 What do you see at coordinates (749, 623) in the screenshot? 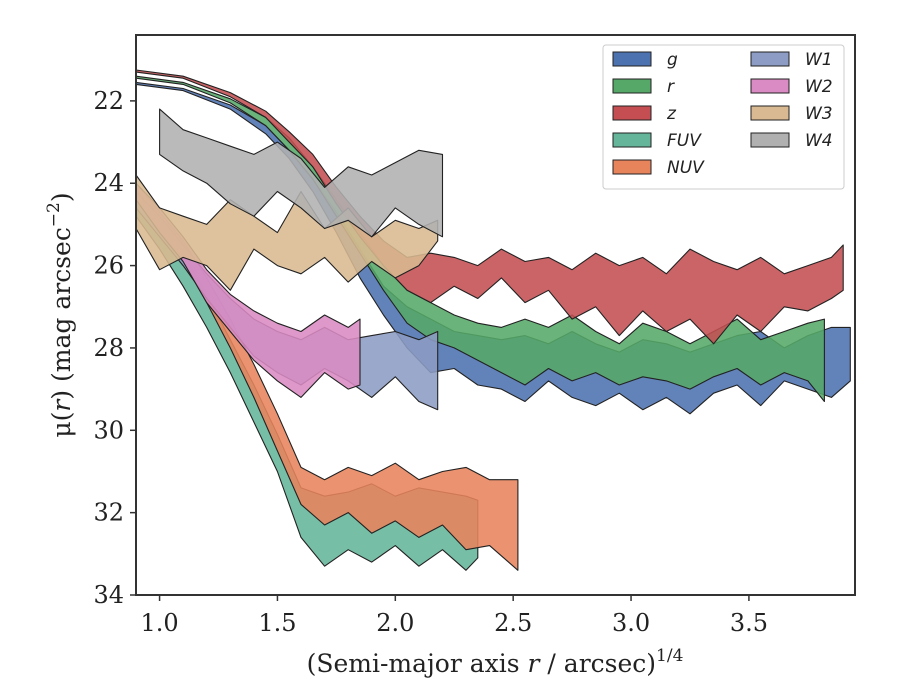
I see `x-tick-label: 3.5` at bounding box center [749, 623].